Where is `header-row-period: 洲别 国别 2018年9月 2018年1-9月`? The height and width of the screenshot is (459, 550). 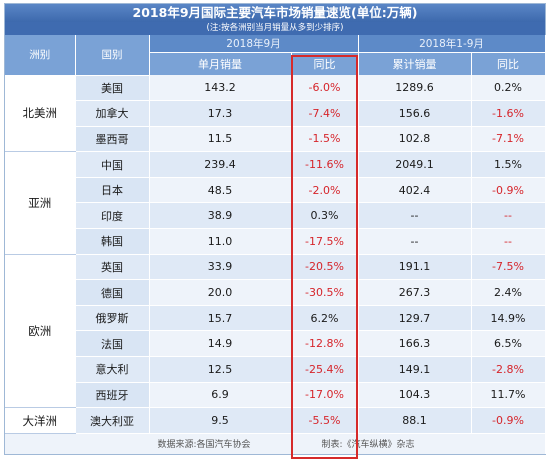
header-row-period: 洲别 国别 2018年9月 2018年1-9月 is located at coordinates (275, 55).